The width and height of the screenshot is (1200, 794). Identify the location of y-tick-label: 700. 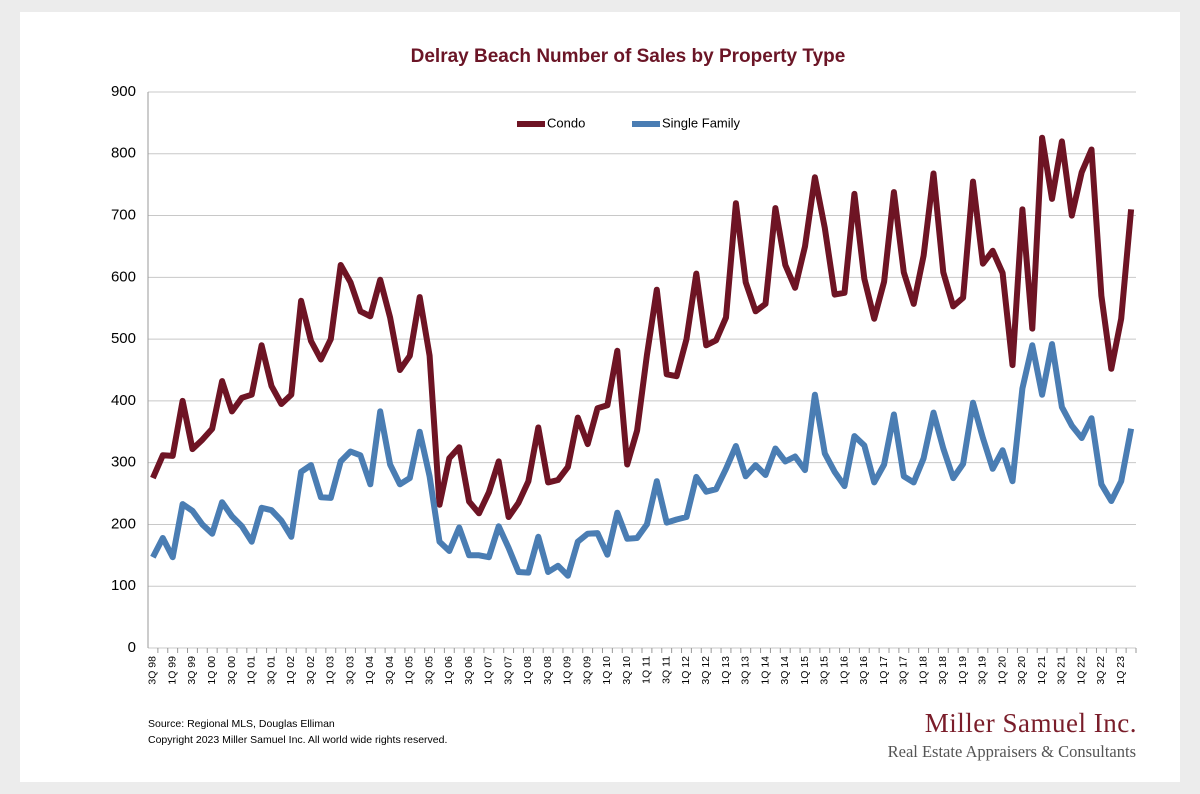
(123, 215).